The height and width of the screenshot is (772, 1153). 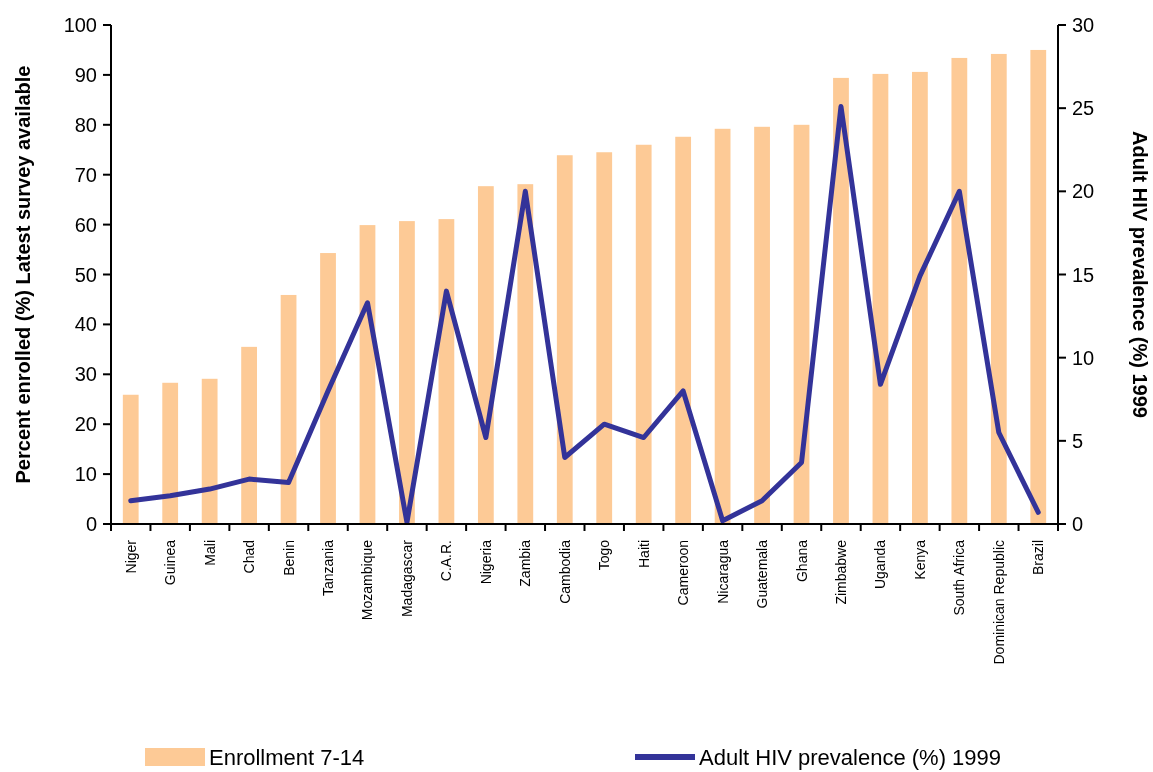 I want to click on y-tick-label: 0, so click(x=91, y=524).